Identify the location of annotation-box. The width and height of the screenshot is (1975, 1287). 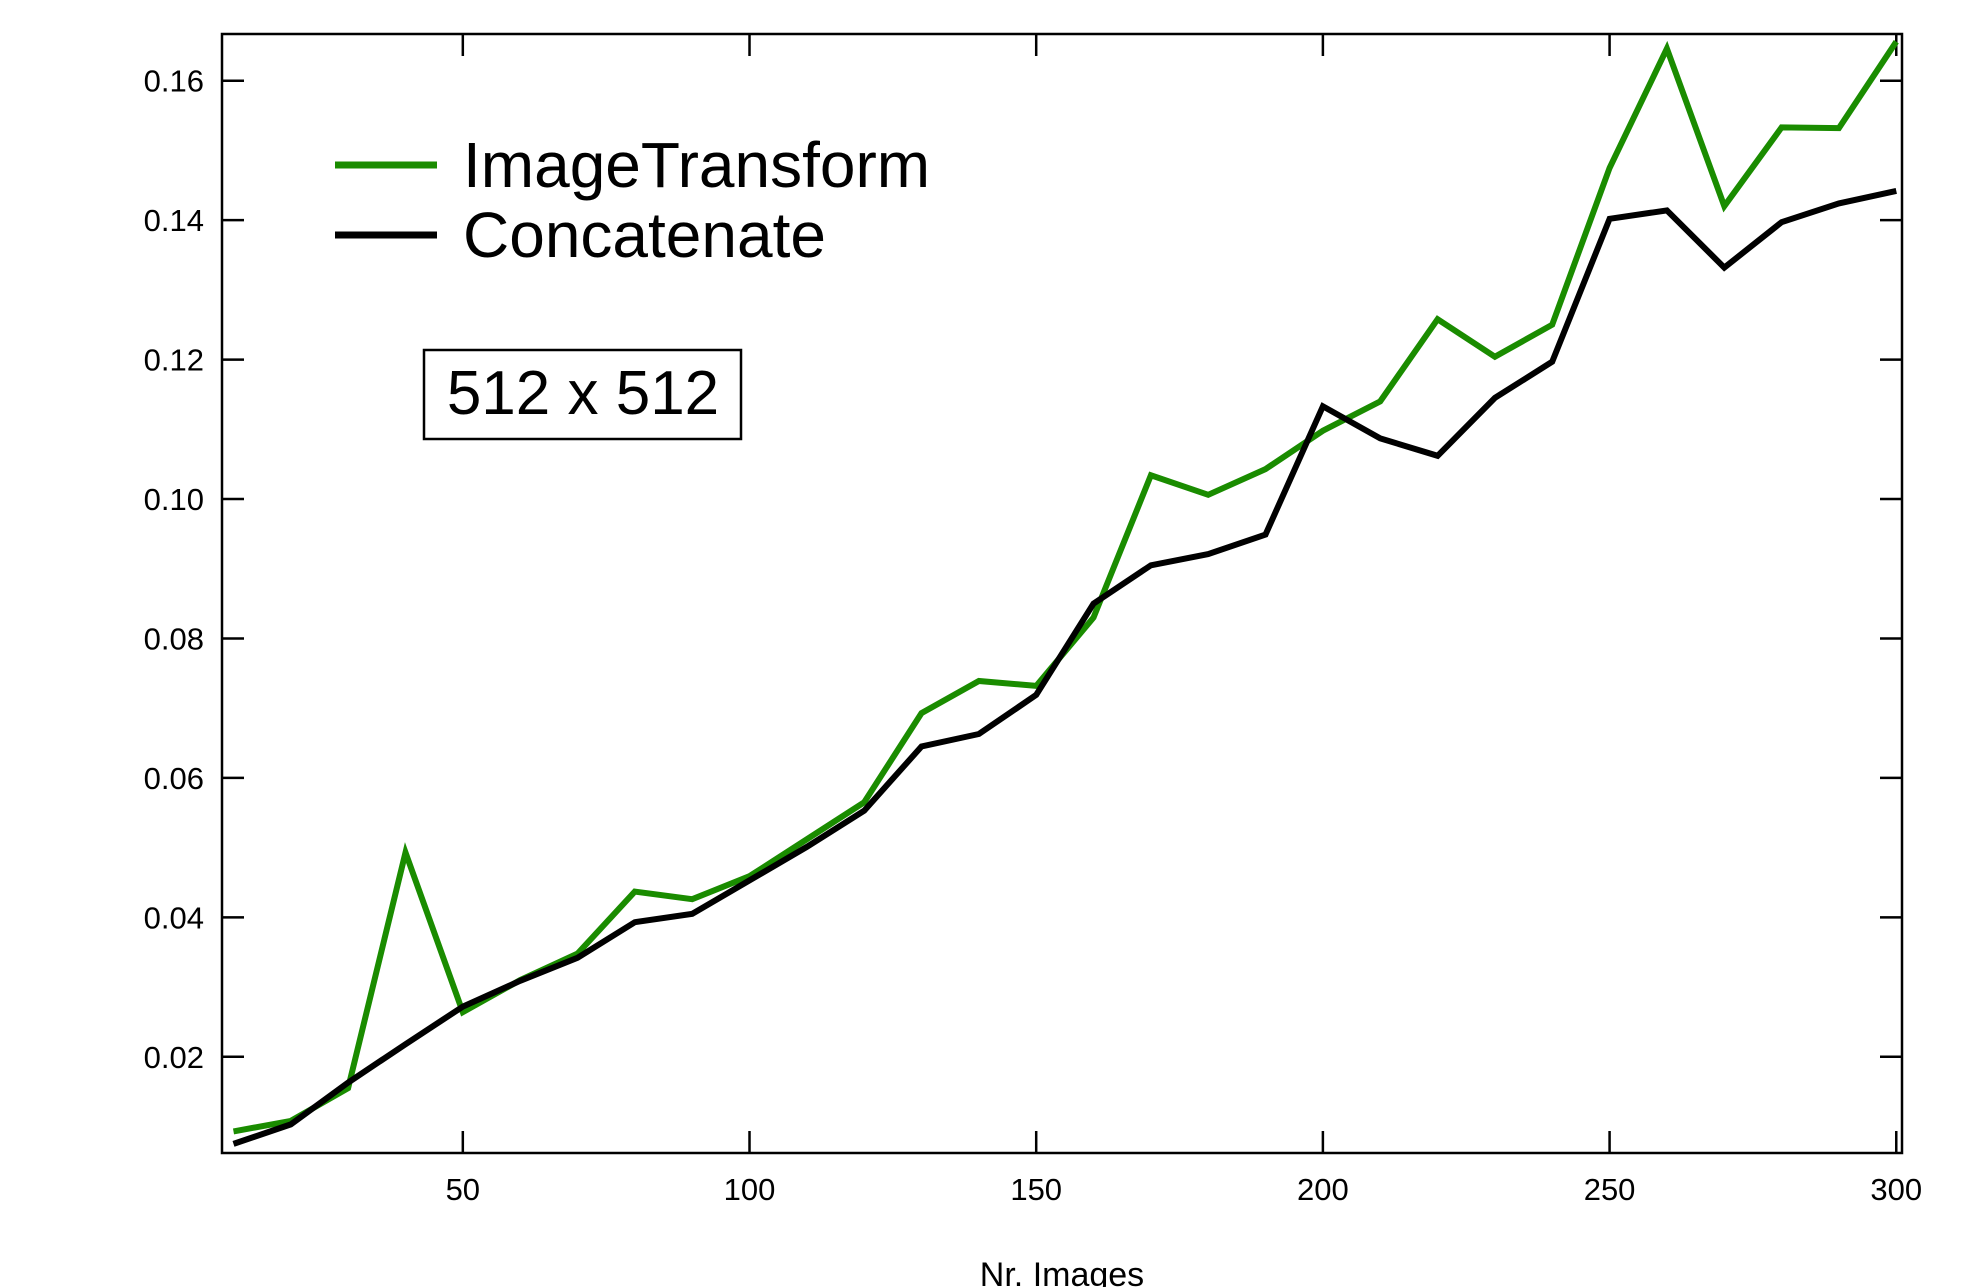
(582, 394).